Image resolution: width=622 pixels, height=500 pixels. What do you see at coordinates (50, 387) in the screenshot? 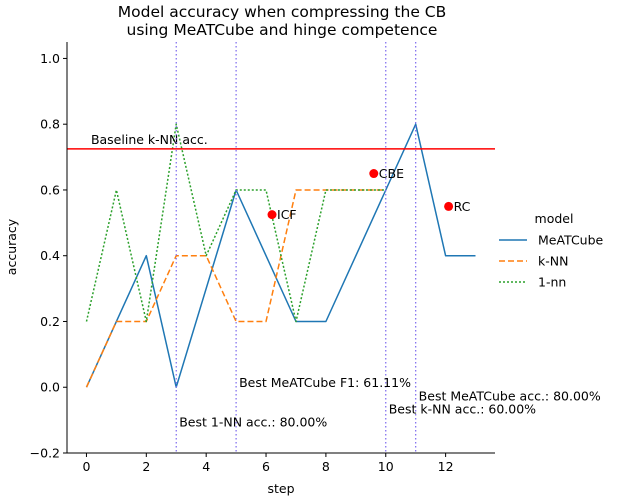
I see `y-tick-label: 0.0` at bounding box center [50, 387].